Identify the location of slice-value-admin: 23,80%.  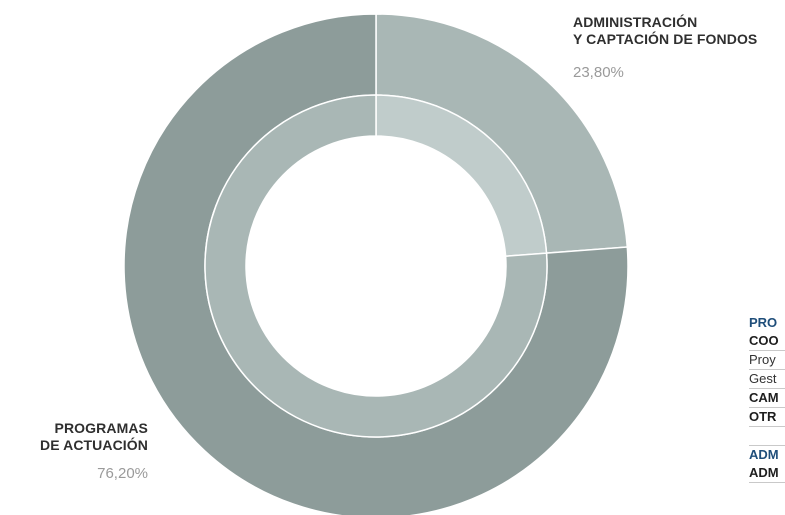
(598, 72).